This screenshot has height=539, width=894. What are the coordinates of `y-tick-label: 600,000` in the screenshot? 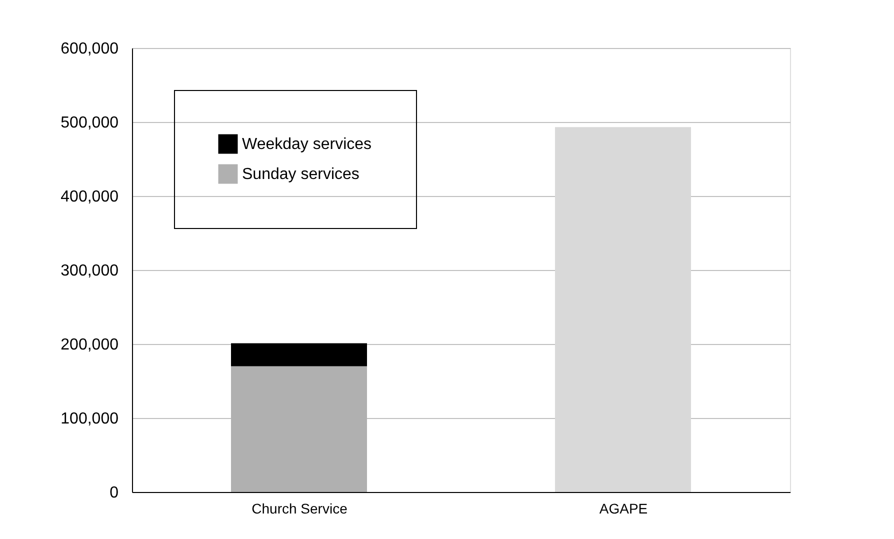 It's located at (89, 49).